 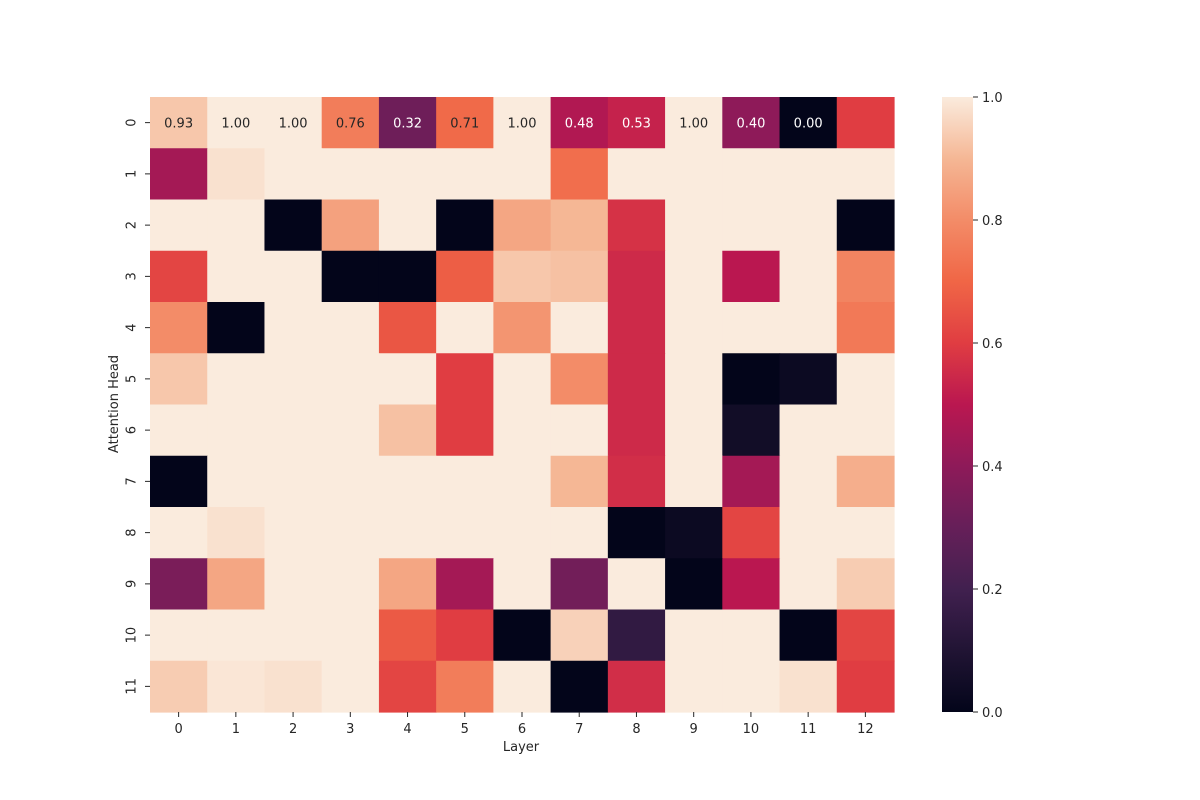 What do you see at coordinates (808, 174) in the screenshot?
I see `heatmap-cell-r1-c11` at bounding box center [808, 174].